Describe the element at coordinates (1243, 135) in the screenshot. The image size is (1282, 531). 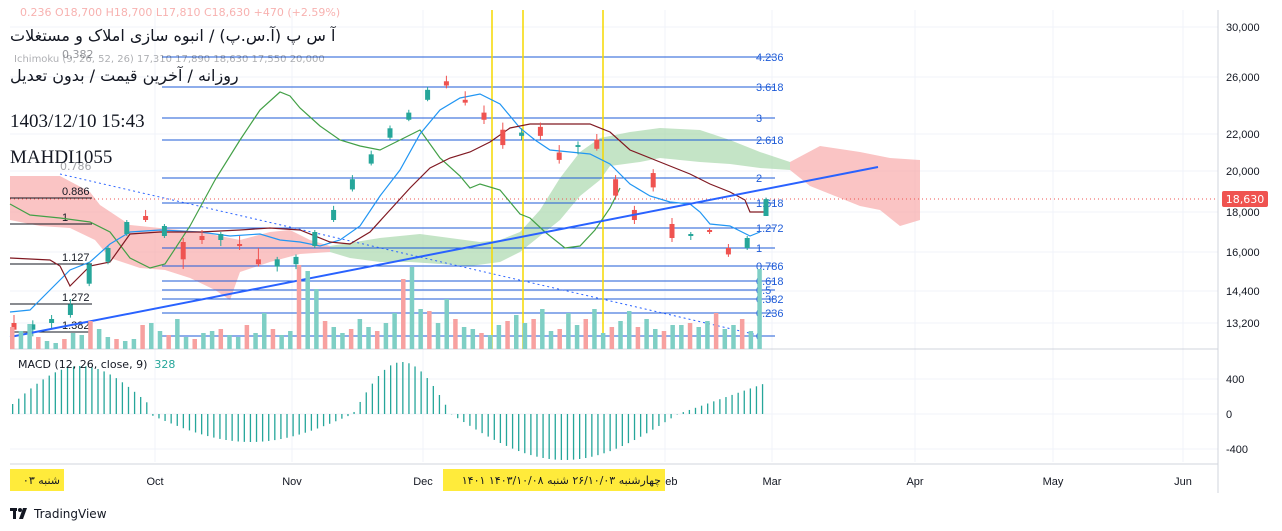
I see `price-label: 22,000` at that location.